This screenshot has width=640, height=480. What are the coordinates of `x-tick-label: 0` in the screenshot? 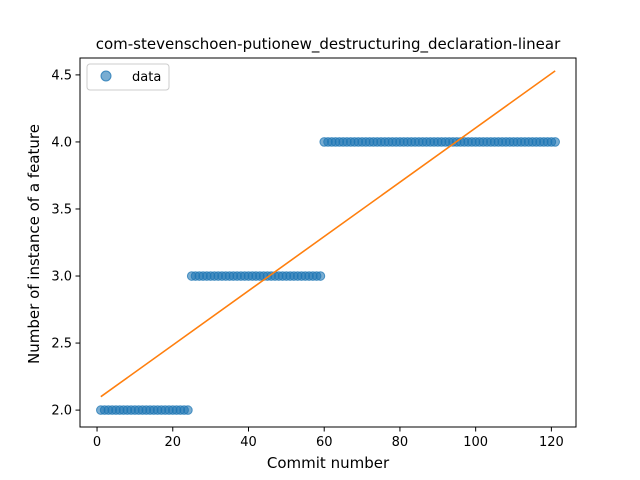 It's located at (97, 442).